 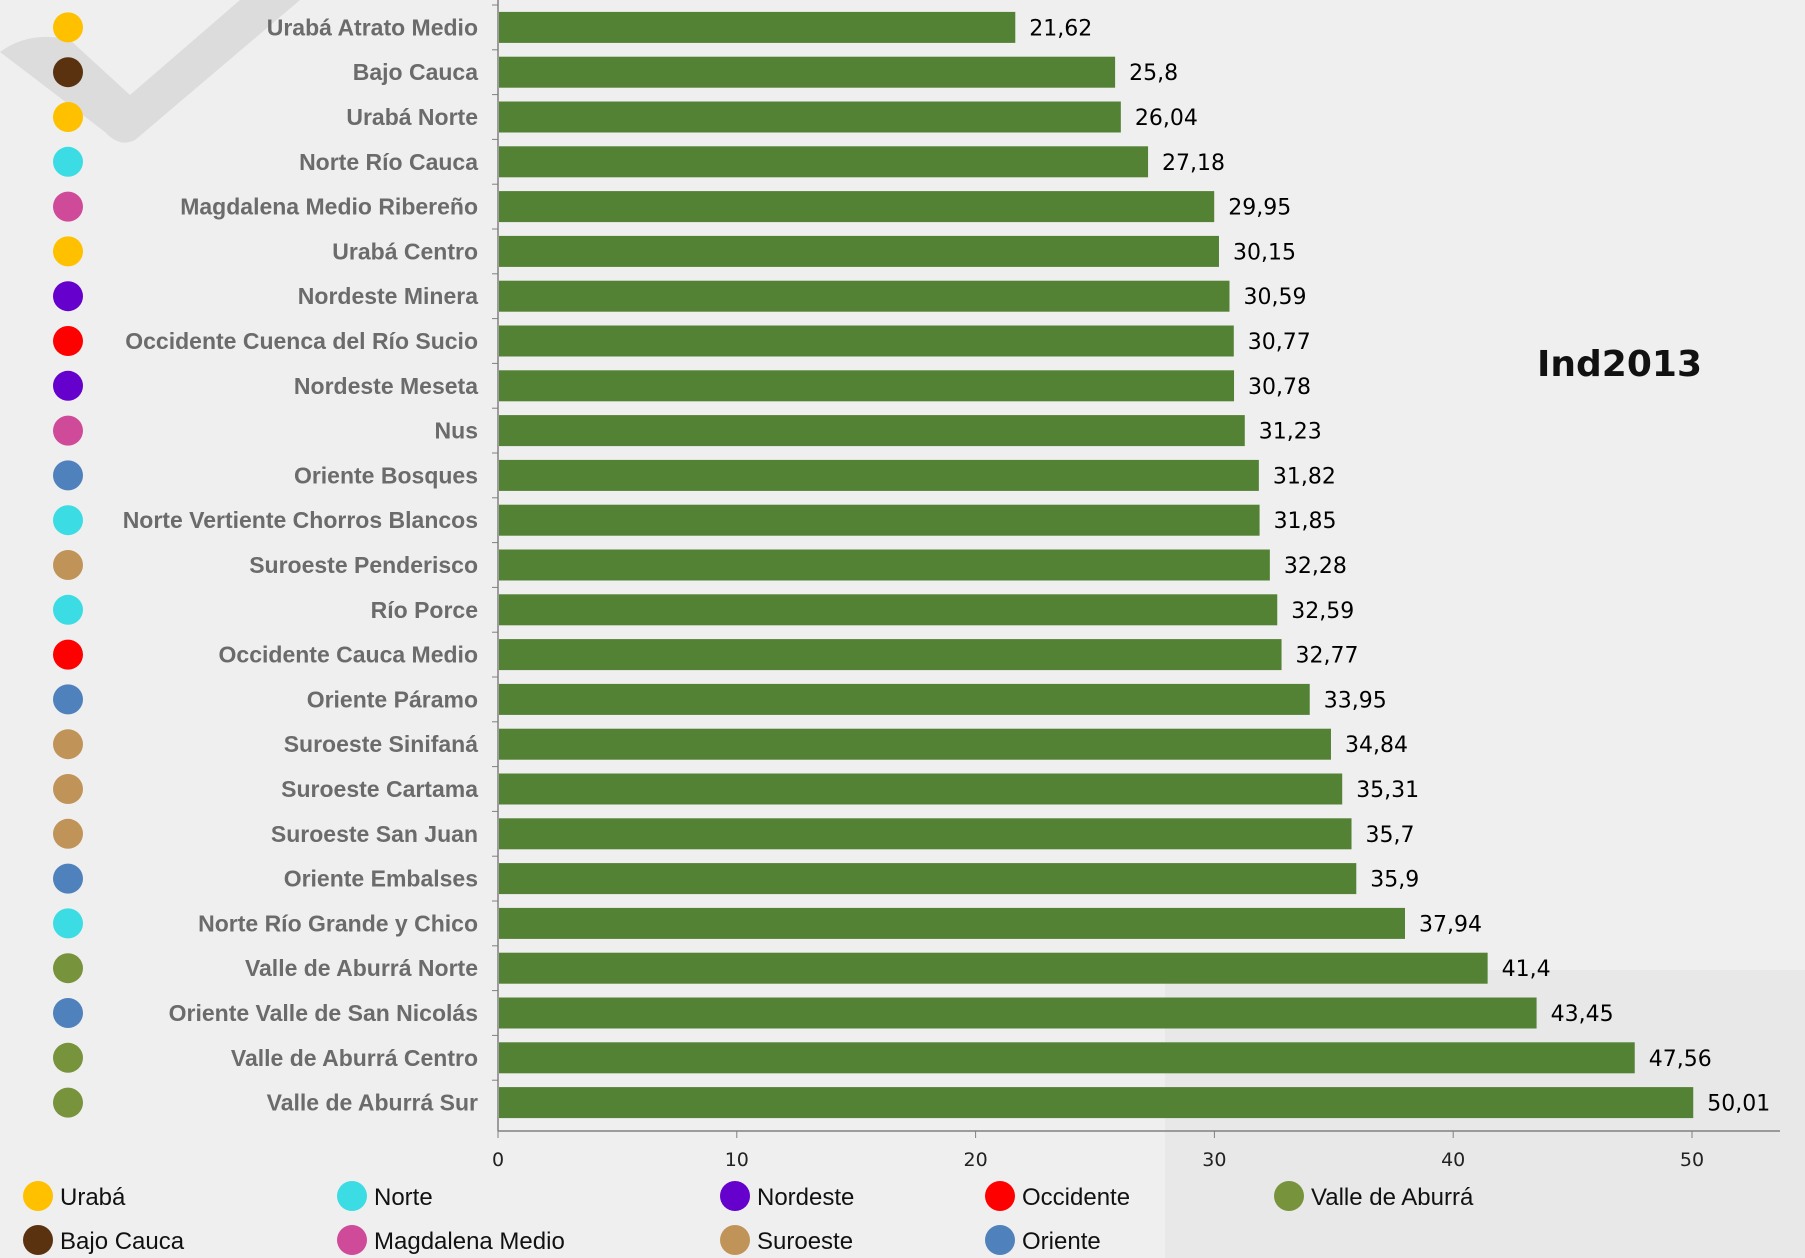 What do you see at coordinates (1305, 521) in the screenshot?
I see `value-label: 31,85` at bounding box center [1305, 521].